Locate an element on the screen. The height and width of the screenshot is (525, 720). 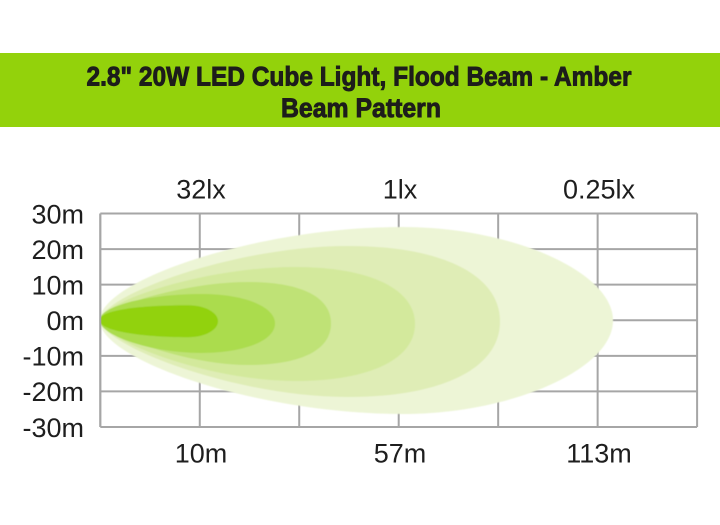
svg-text: 1lx is located at coordinates (400, 190).